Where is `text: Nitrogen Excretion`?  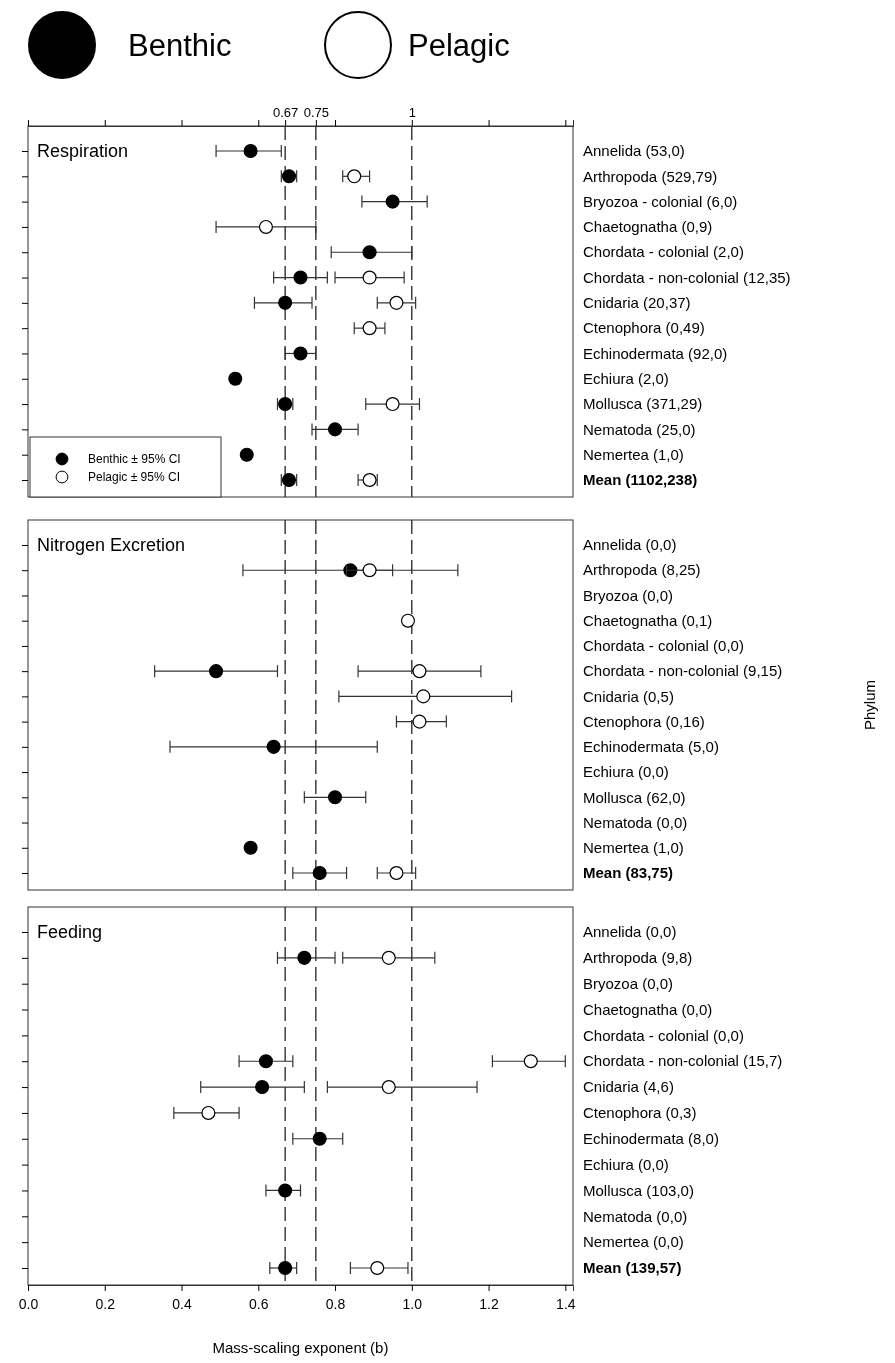
text: Nitrogen Excretion is located at coordinates (111, 545).